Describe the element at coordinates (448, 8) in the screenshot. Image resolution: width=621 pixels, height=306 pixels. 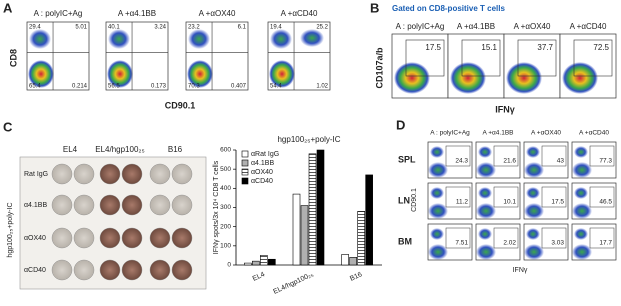
I see `subtitle: Gated on CD8-positive T cells` at that location.